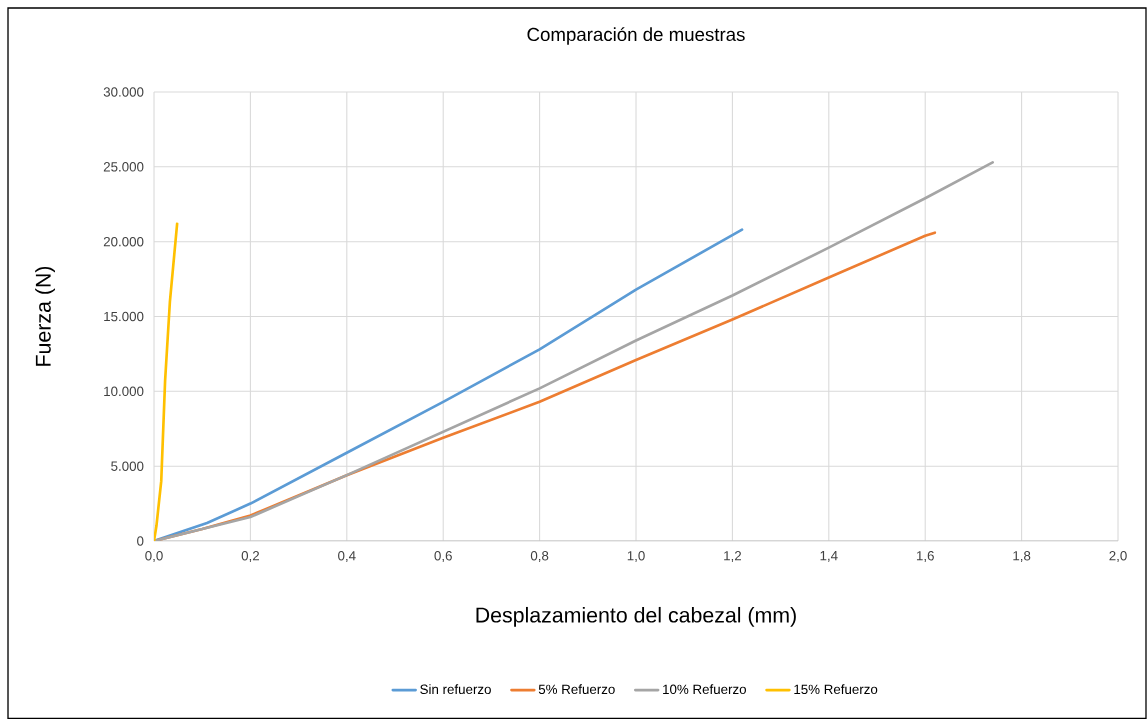 This screenshot has height=719, width=1148. I want to click on x-tick-label: 0,8, so click(539, 557).